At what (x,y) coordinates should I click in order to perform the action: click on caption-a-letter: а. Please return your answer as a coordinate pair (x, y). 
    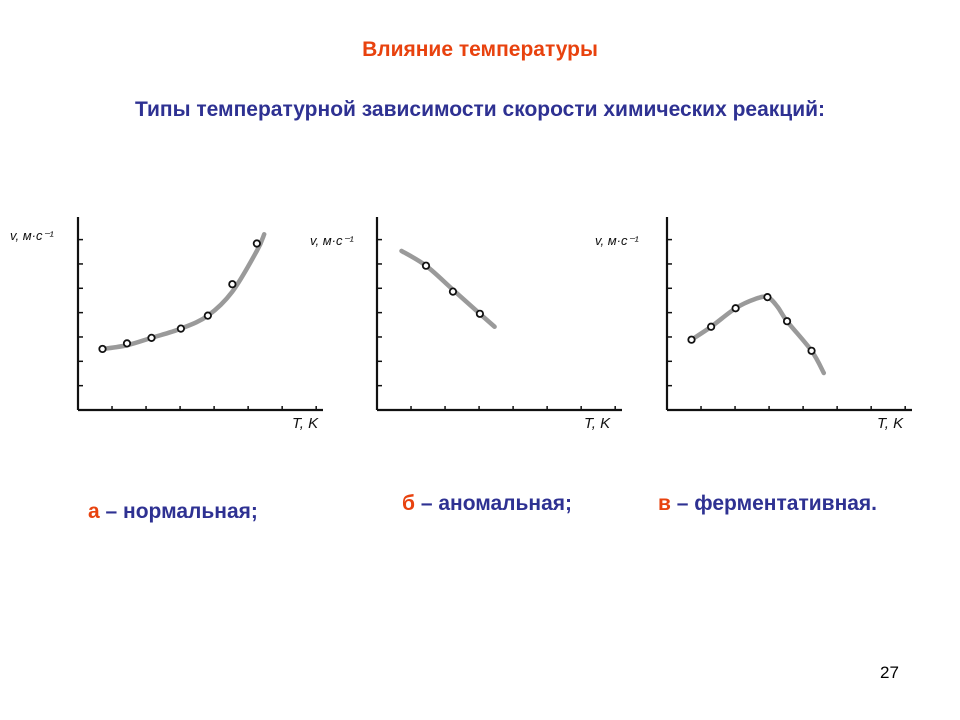
    Looking at the image, I should click on (94, 511).